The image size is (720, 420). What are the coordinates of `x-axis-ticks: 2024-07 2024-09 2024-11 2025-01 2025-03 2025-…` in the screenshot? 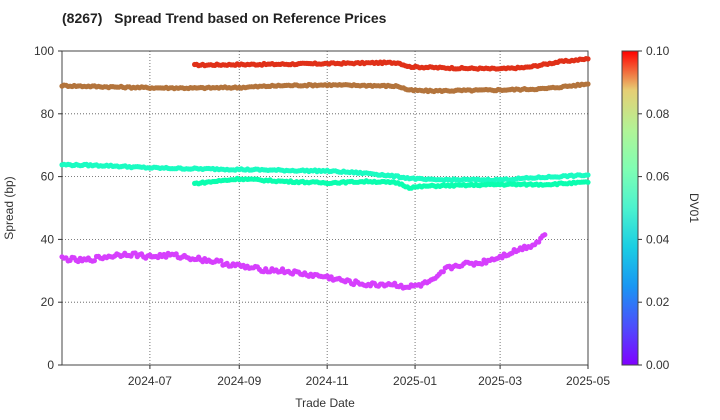 It's located at (369, 376).